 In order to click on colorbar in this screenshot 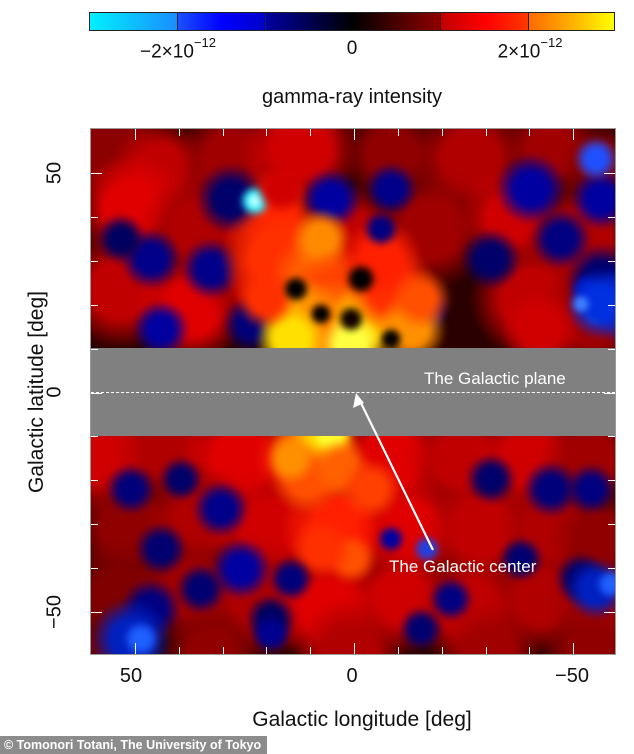, I will do `click(352, 21)`.